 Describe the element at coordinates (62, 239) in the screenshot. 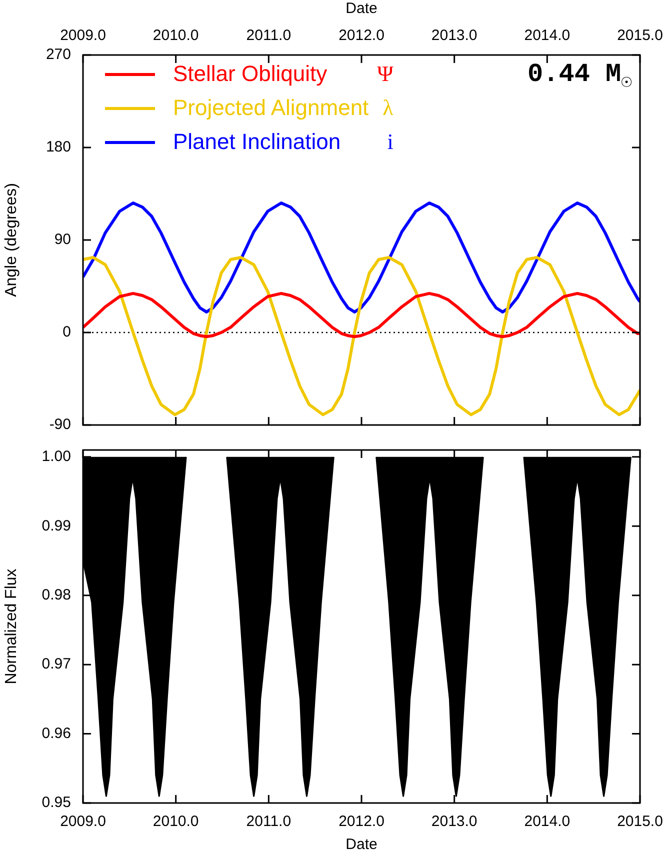

I see `y-tick-label: 90` at that location.